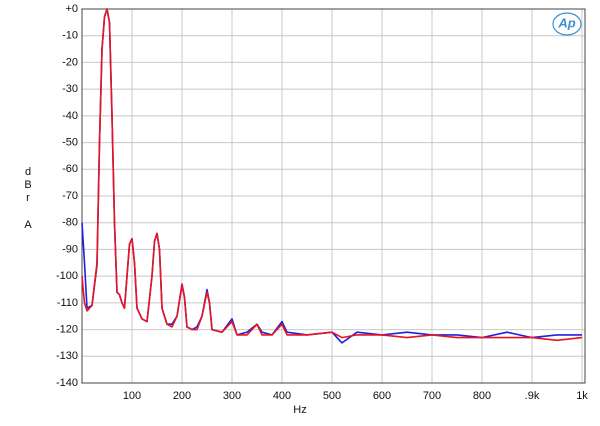  What do you see at coordinates (299, 410) in the screenshot?
I see `x-axis-label: Hz` at bounding box center [299, 410].